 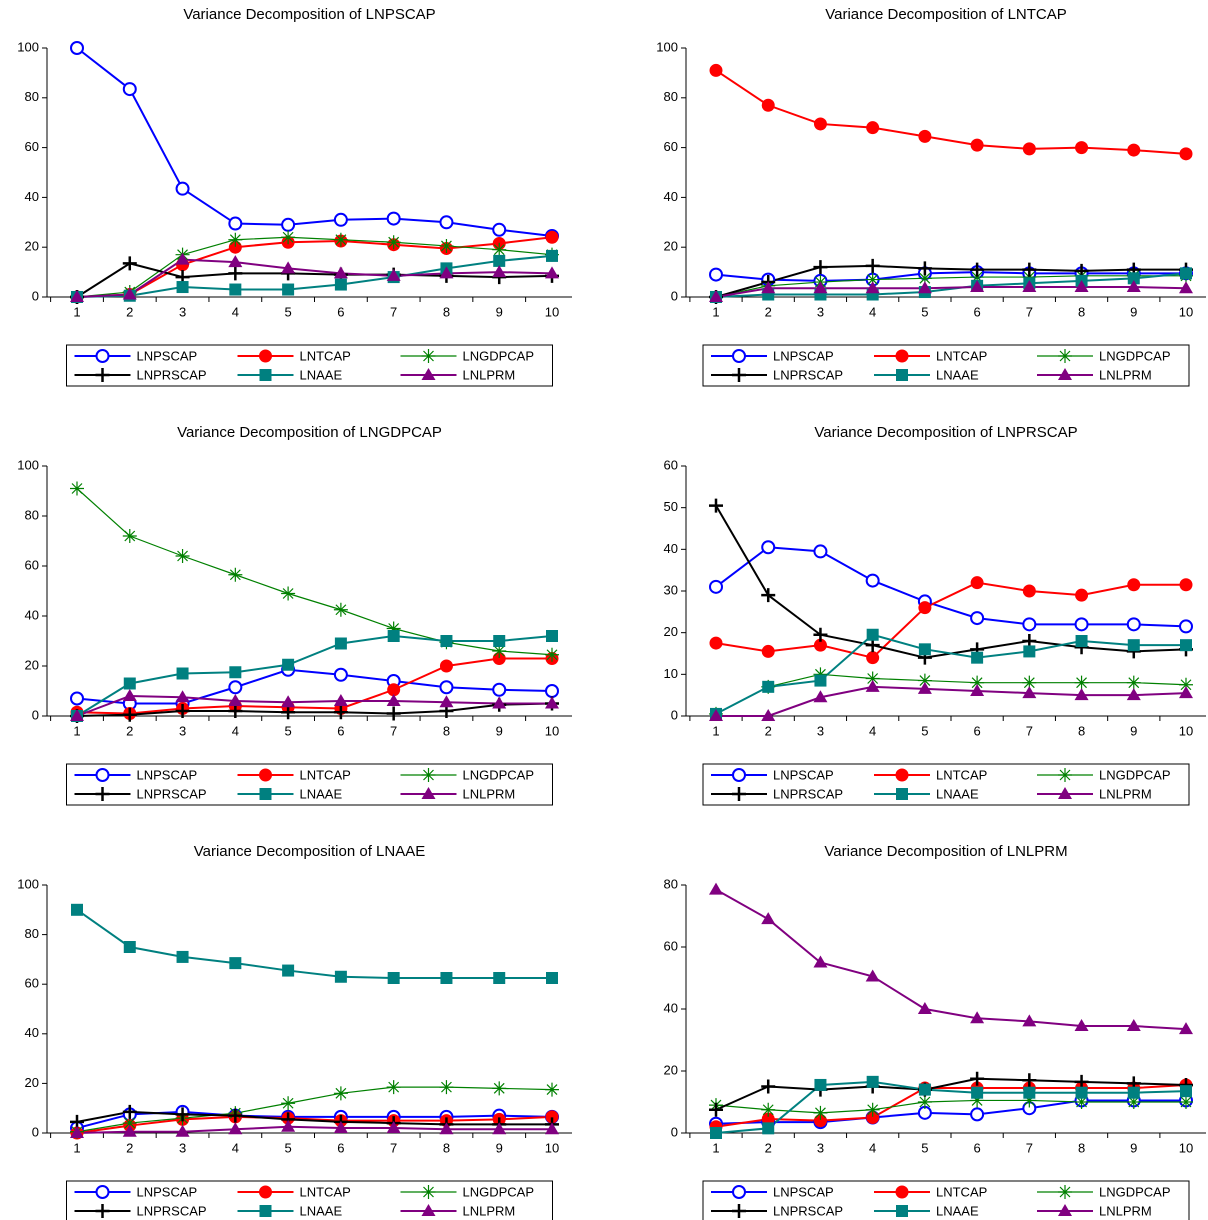 I want to click on x-tick-label: 7, so click(x=393, y=730).